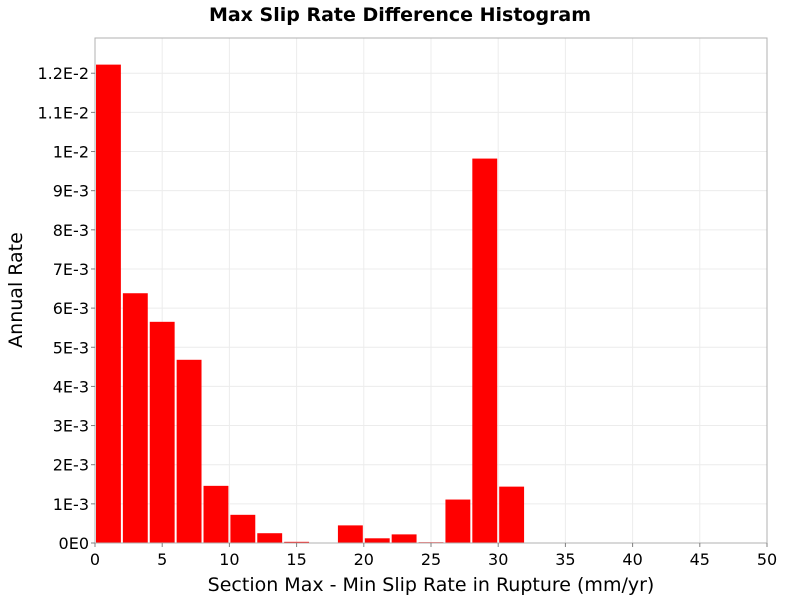 Image resolution: width=800 pixels, height=600 pixels. Describe the element at coordinates (16, 290) in the screenshot. I see `y-axis-label: Annual Rate` at that location.